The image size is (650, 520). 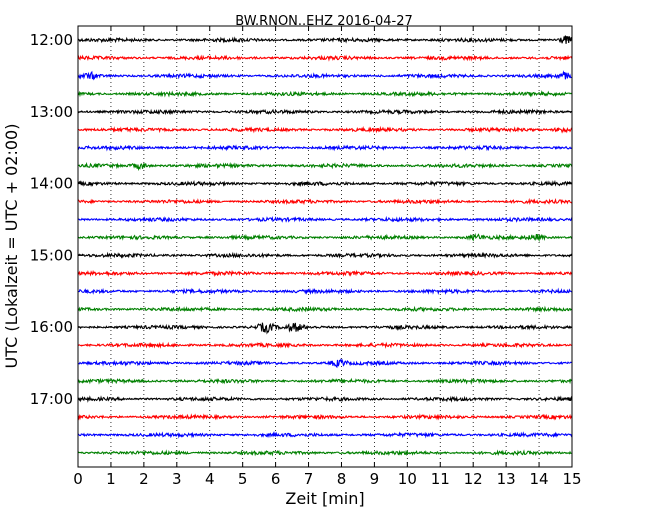 I want to click on y-tick-label-16:00: 16:00, so click(x=51, y=327).